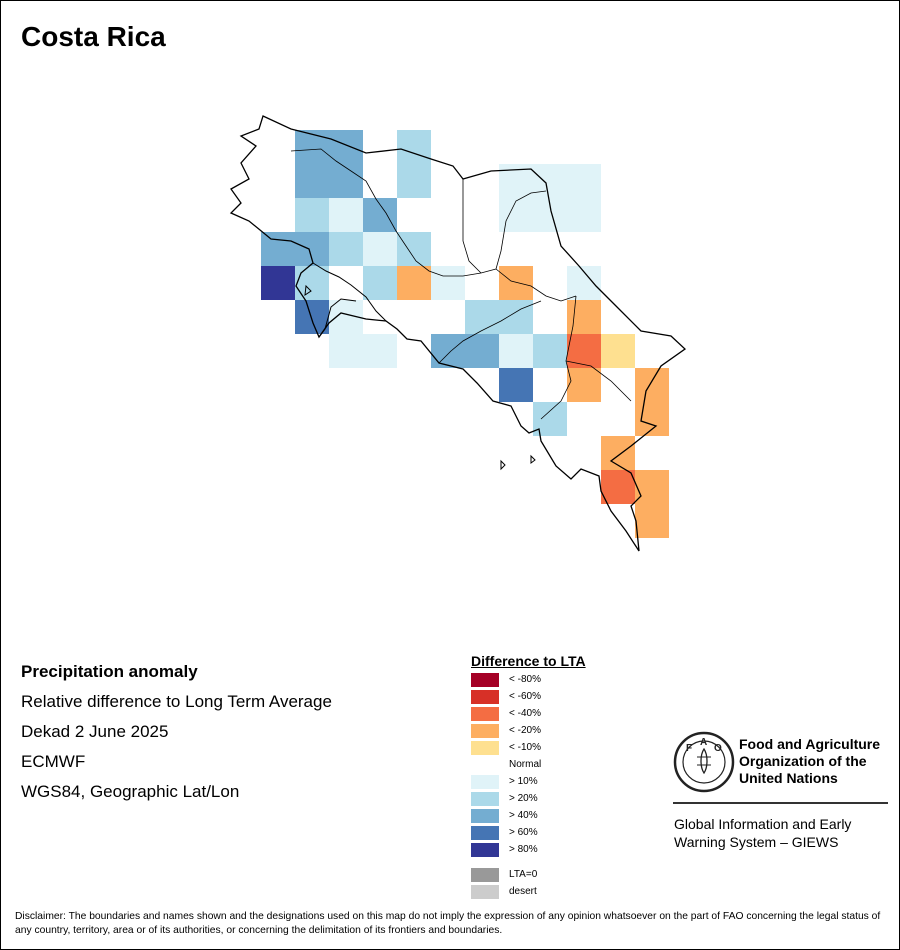 The width and height of the screenshot is (900, 950). Describe the element at coordinates (523, 815) in the screenshot. I see `legend-label: > 40%` at that location.